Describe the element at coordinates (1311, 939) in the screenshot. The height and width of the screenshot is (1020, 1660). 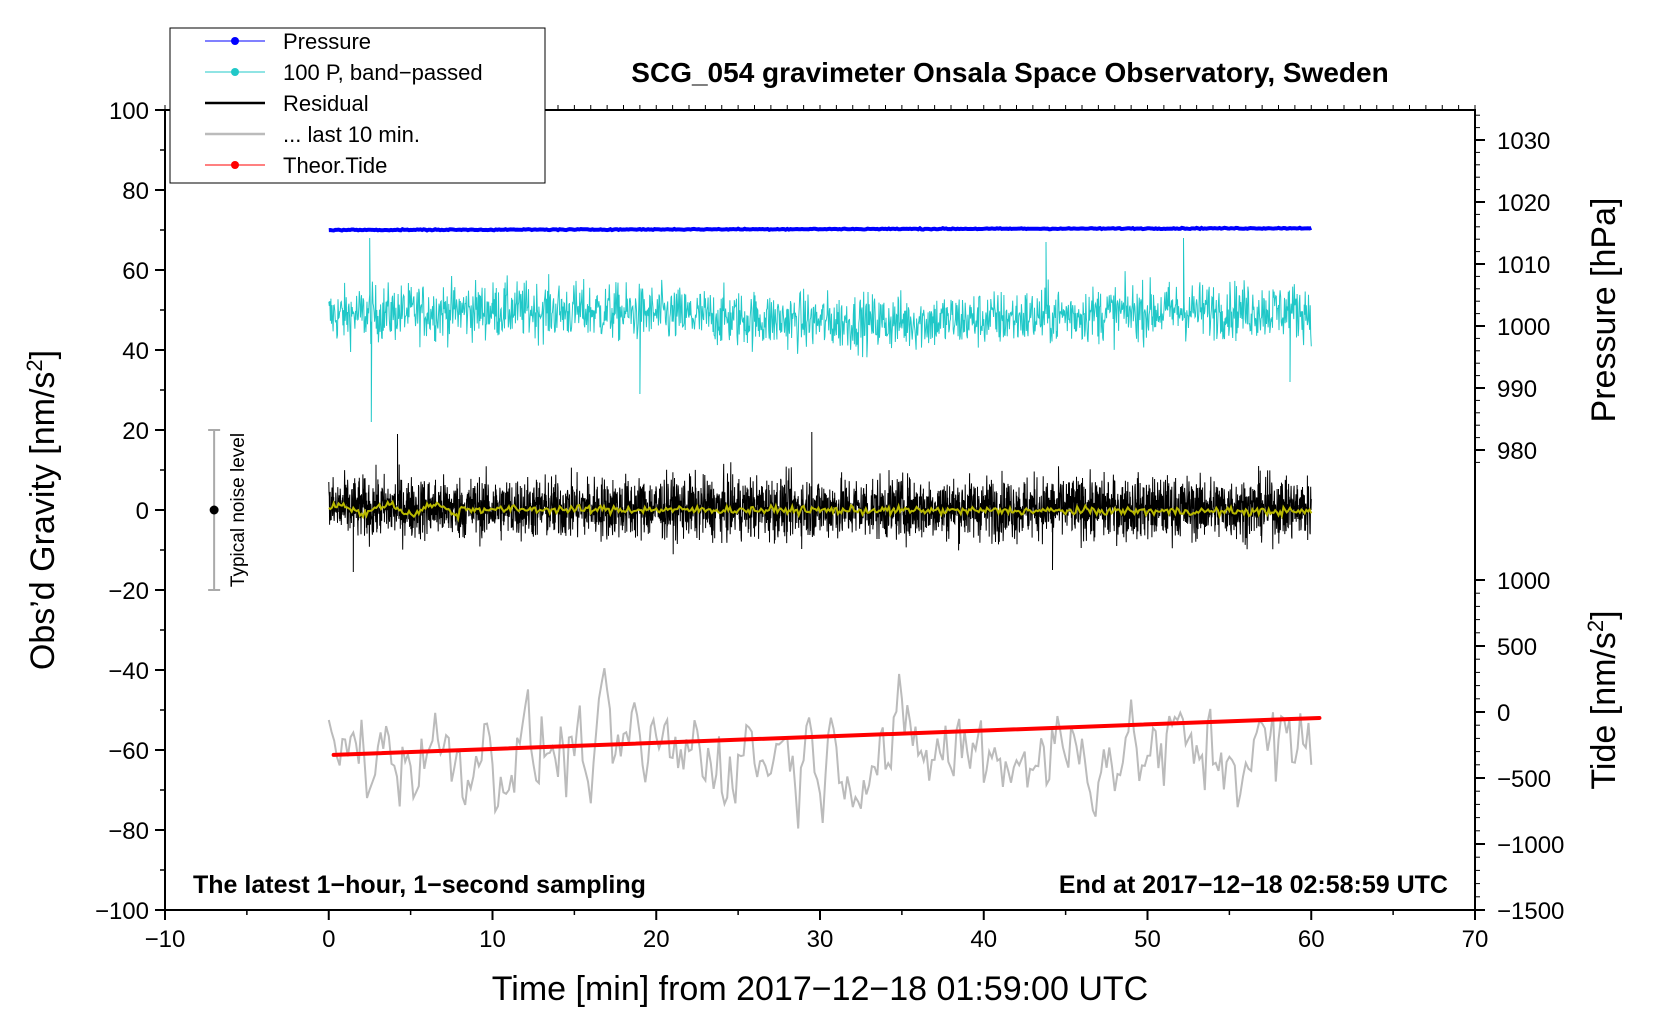
I see `x-tick-label: 60` at that location.